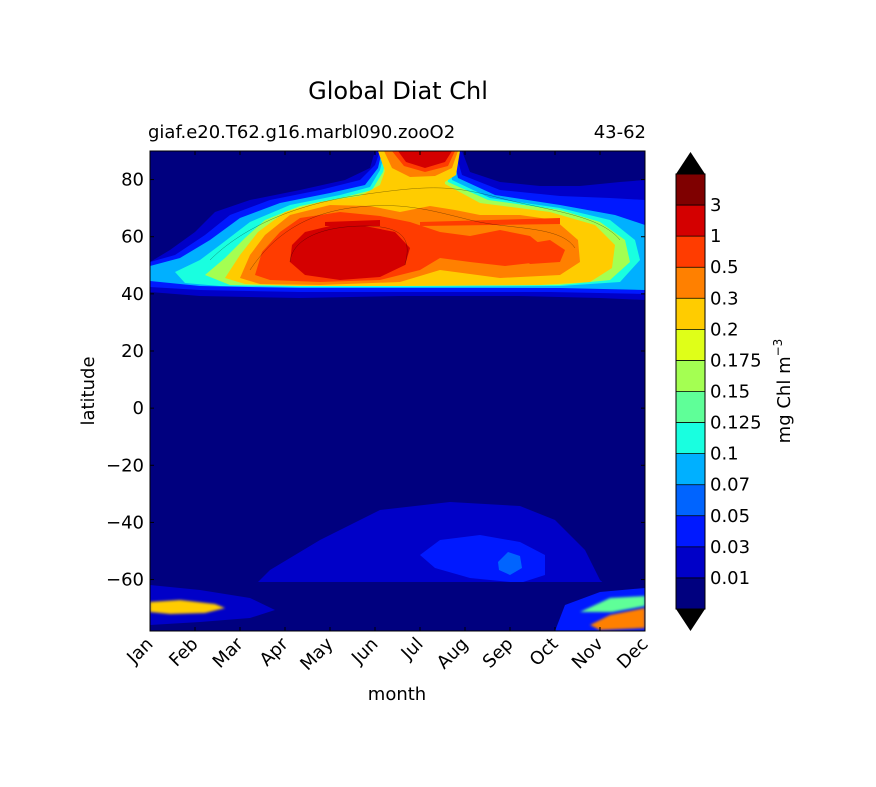  I want to click on chart-subtitle-right: 43-62, so click(620, 132).